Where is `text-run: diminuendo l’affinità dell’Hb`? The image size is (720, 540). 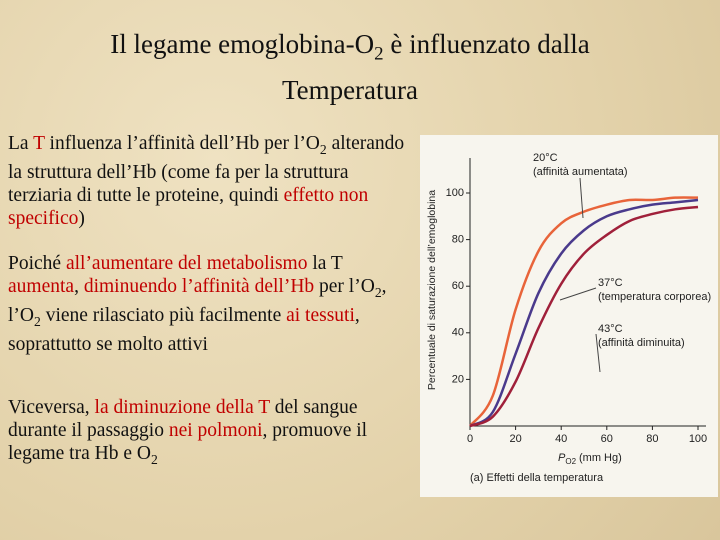 text-run: diminuendo l’affinità dell’Hb is located at coordinates (199, 286).